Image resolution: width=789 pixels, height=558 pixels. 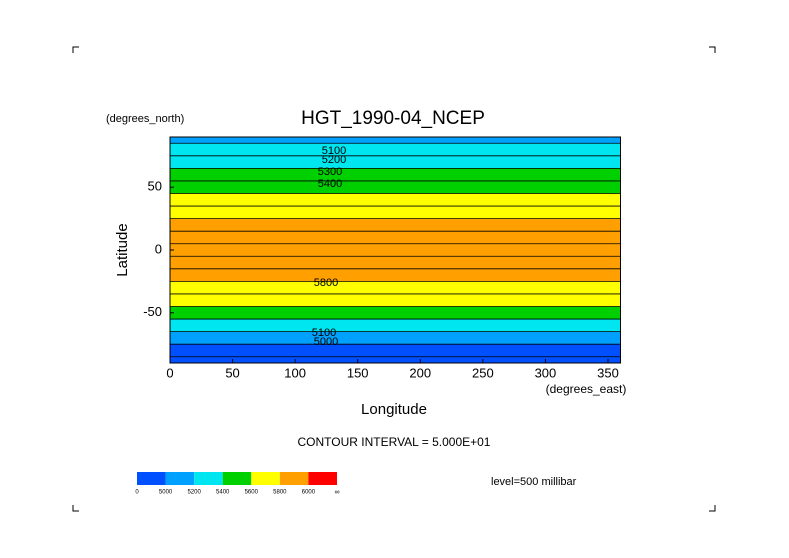 I want to click on colorbar-label: 5600, so click(x=252, y=493).